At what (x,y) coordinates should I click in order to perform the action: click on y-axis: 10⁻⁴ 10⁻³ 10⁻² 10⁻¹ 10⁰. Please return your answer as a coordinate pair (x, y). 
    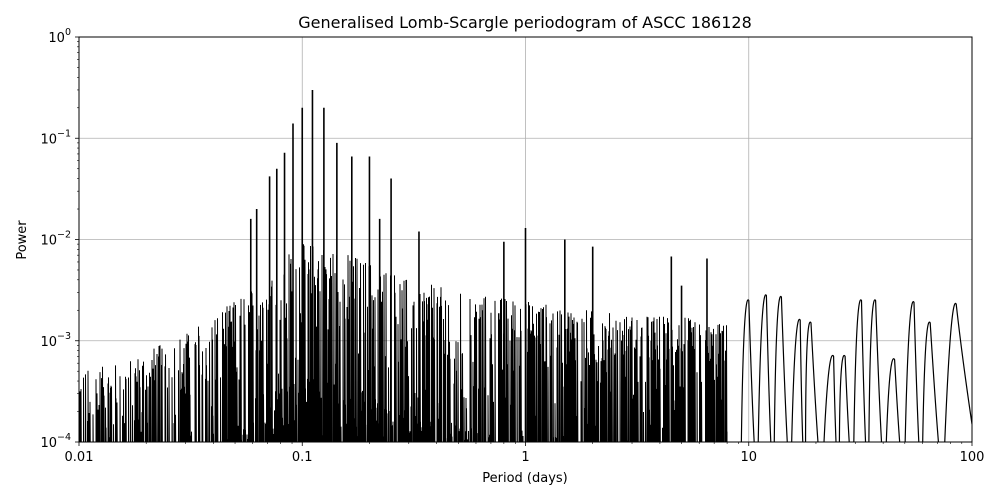
    Looking at the image, I should click on (59, 239).